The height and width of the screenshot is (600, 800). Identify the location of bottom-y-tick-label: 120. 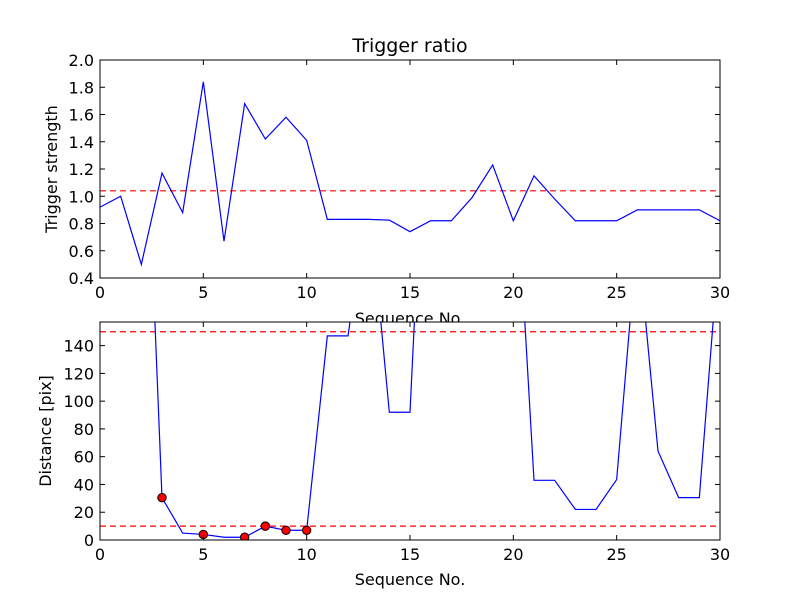
(78, 373).